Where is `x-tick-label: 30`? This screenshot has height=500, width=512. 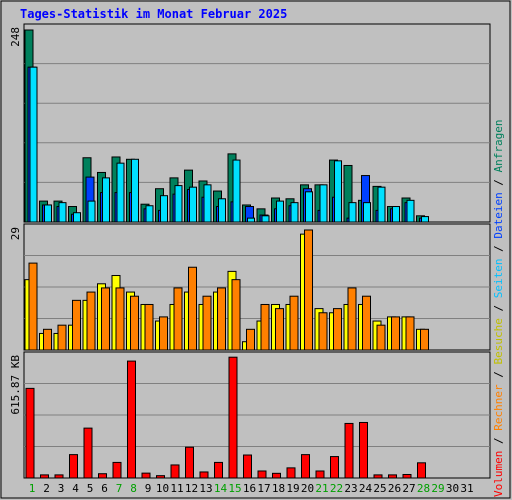 x-tick-label: 30 is located at coordinates (452, 488).